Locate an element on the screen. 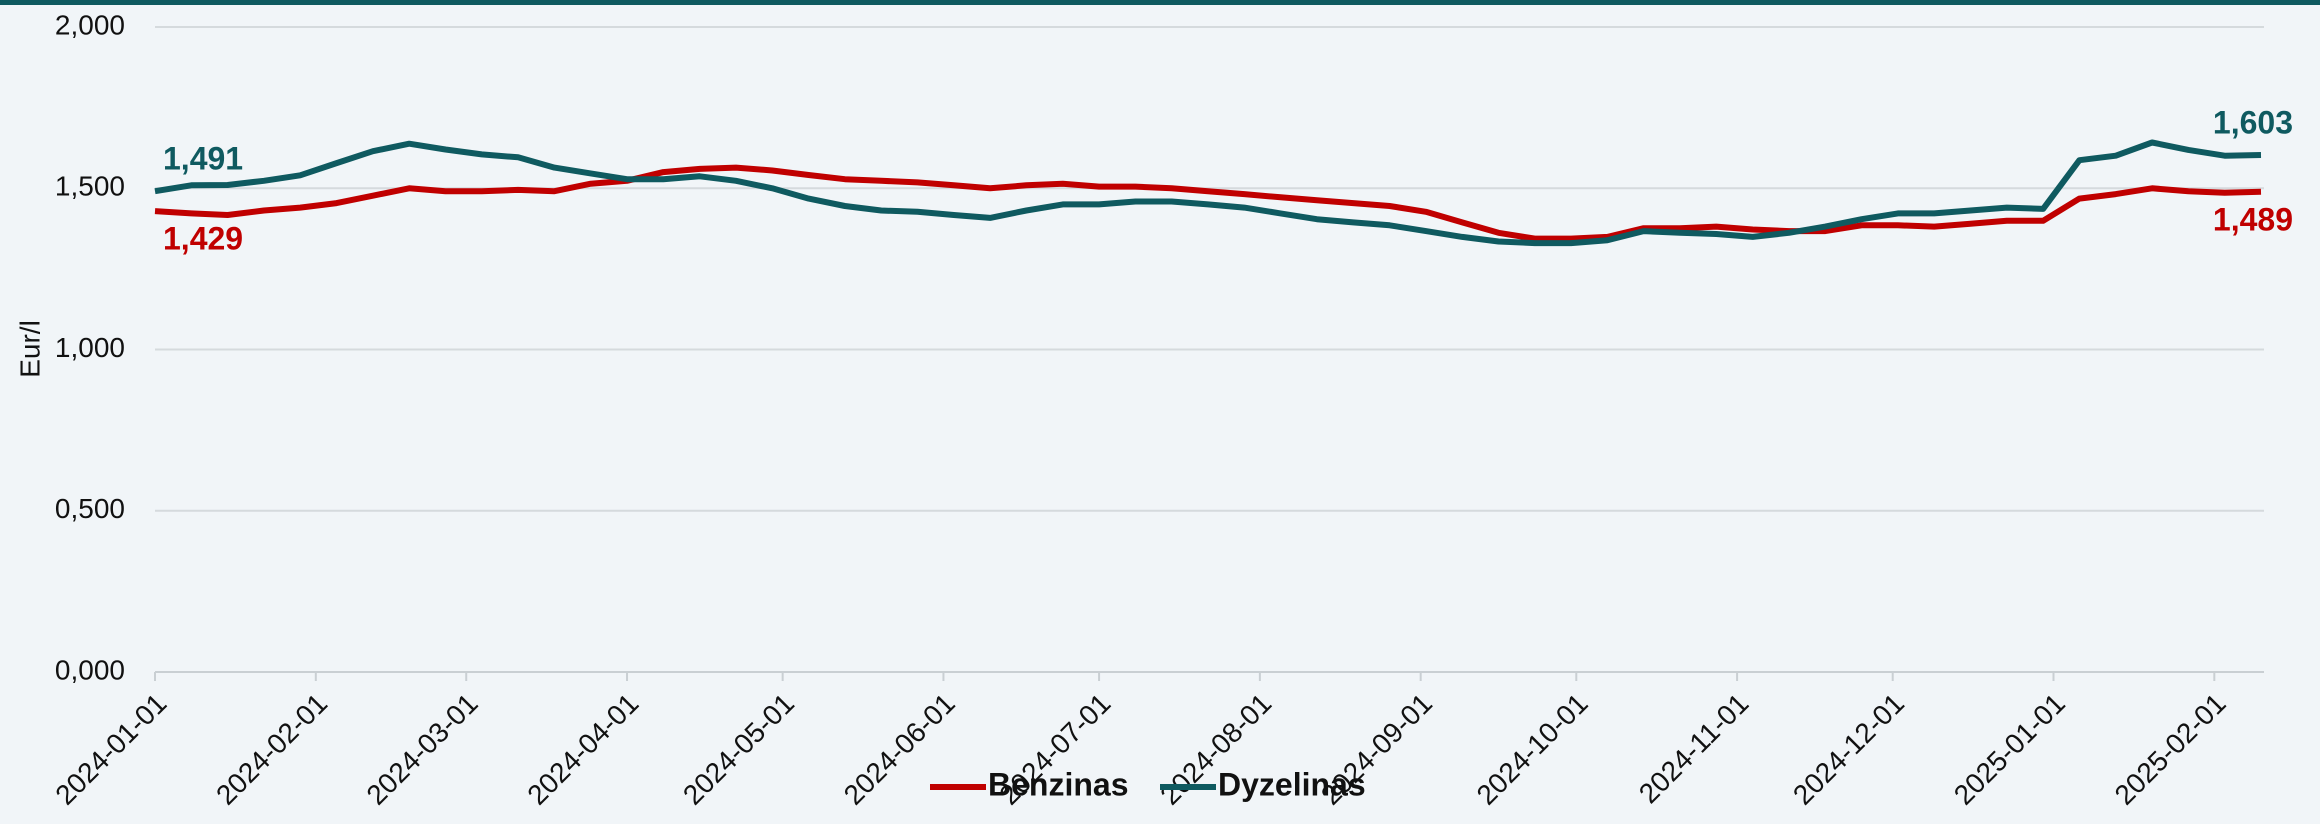 The width and height of the screenshot is (2320, 824). y-tick-label: 1,500 is located at coordinates (90, 186).